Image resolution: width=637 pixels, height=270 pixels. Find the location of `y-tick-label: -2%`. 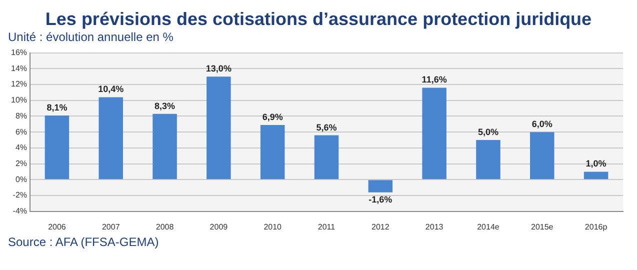

y-tick-label: -2% is located at coordinates (20, 195).